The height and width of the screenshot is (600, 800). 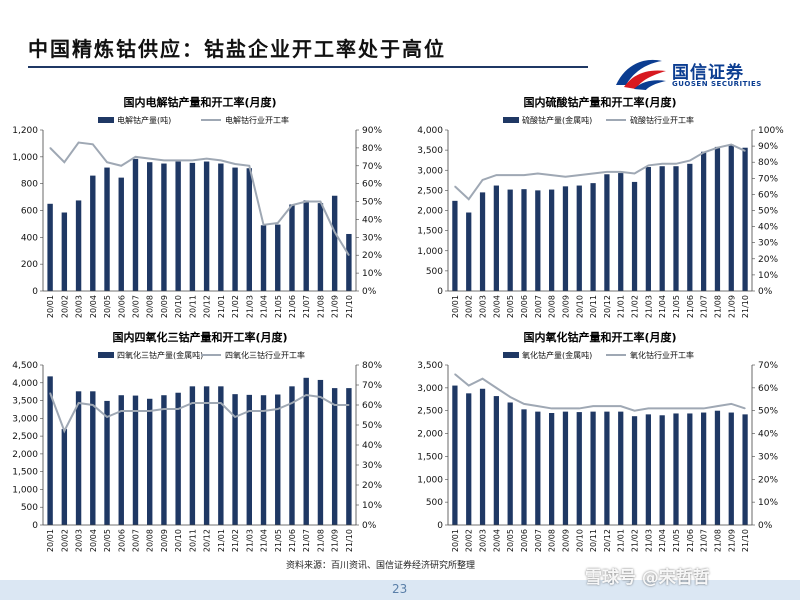 I want to click on series-line, so click(x=600, y=392).